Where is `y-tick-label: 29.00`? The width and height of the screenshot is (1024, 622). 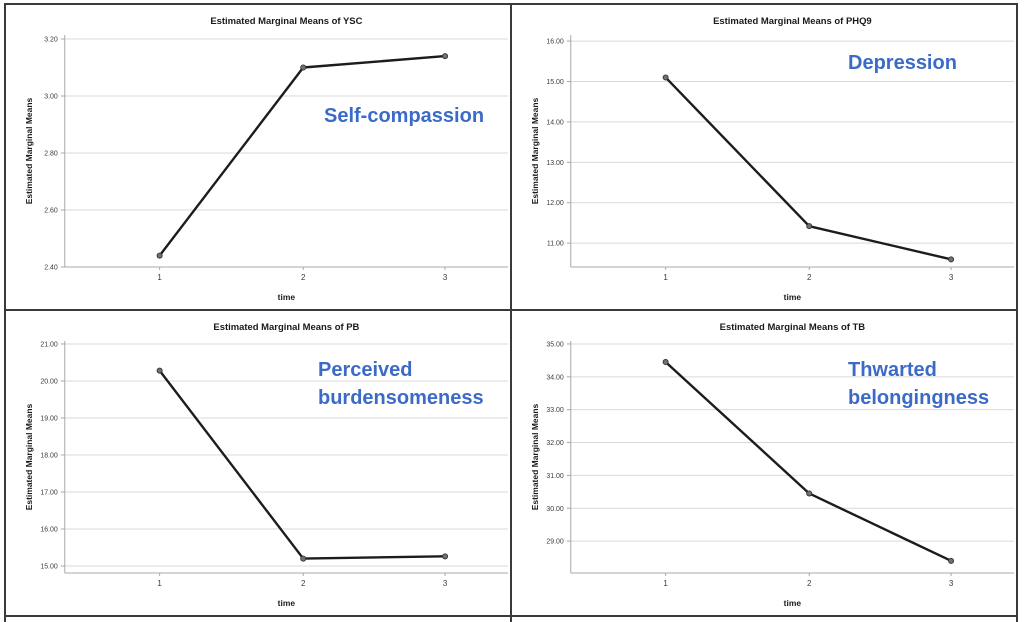
y-tick-label: 29.00 is located at coordinates (555, 542).